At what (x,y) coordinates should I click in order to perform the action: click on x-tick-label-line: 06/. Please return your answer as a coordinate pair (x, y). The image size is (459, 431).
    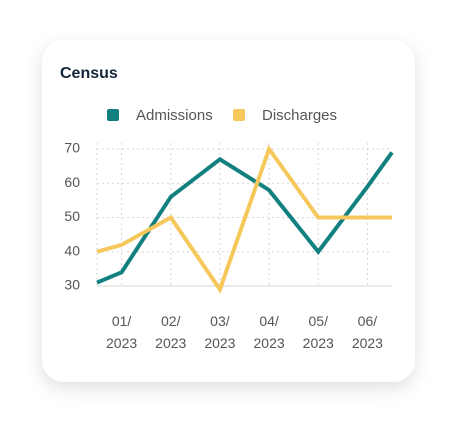
    Looking at the image, I should click on (368, 321).